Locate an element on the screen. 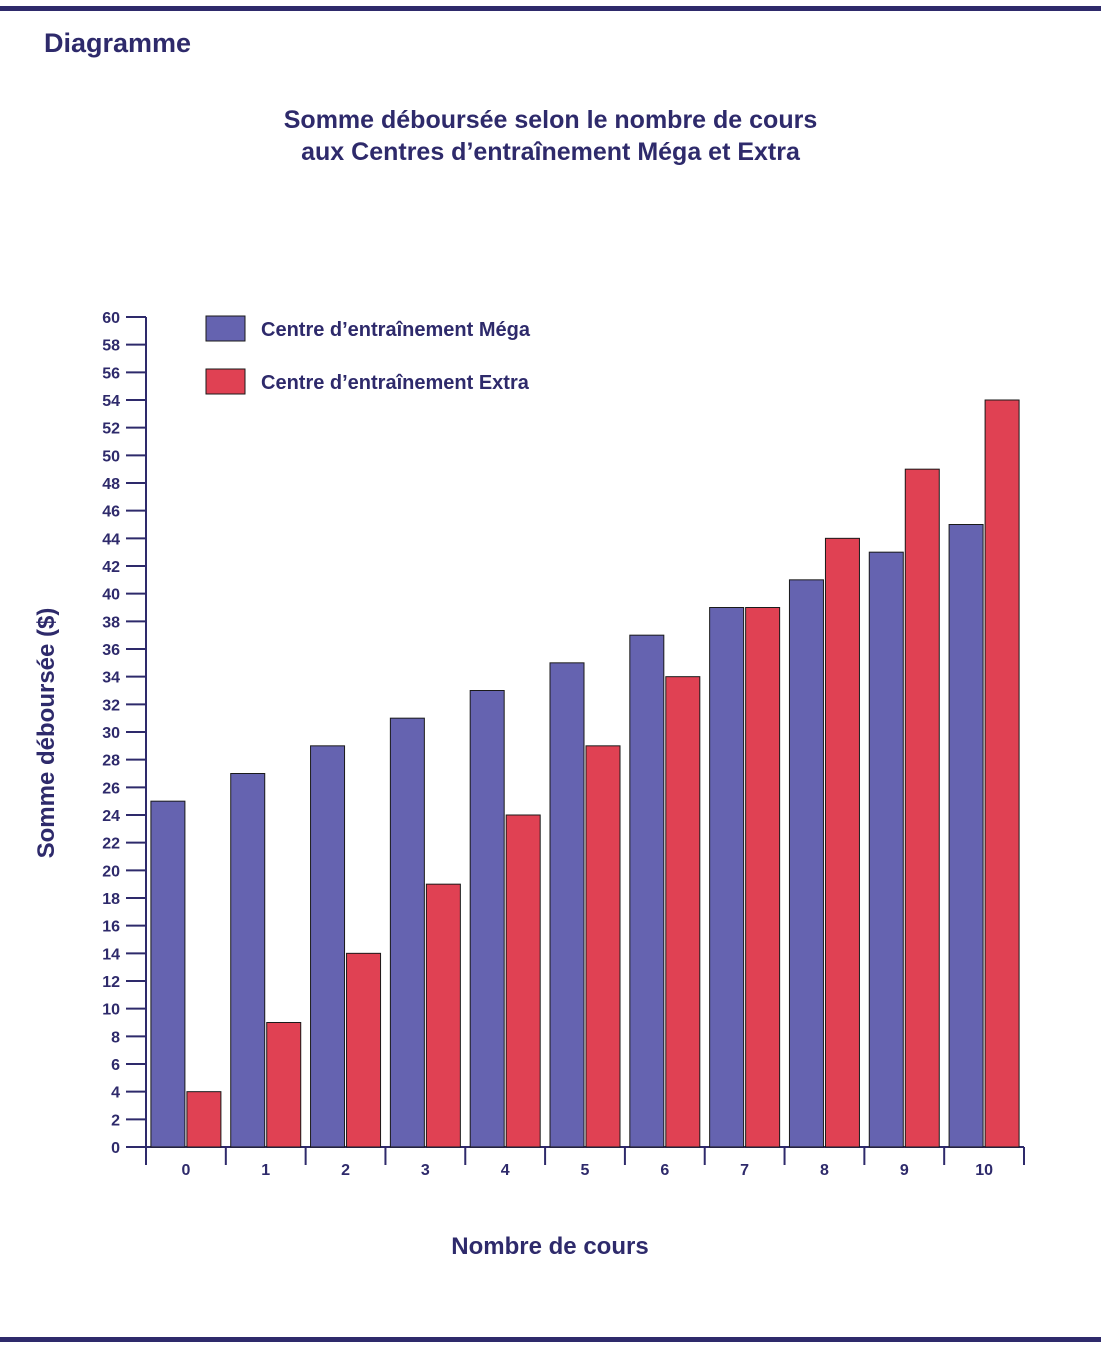  y-tick-label-20: 20 is located at coordinates (111, 871).